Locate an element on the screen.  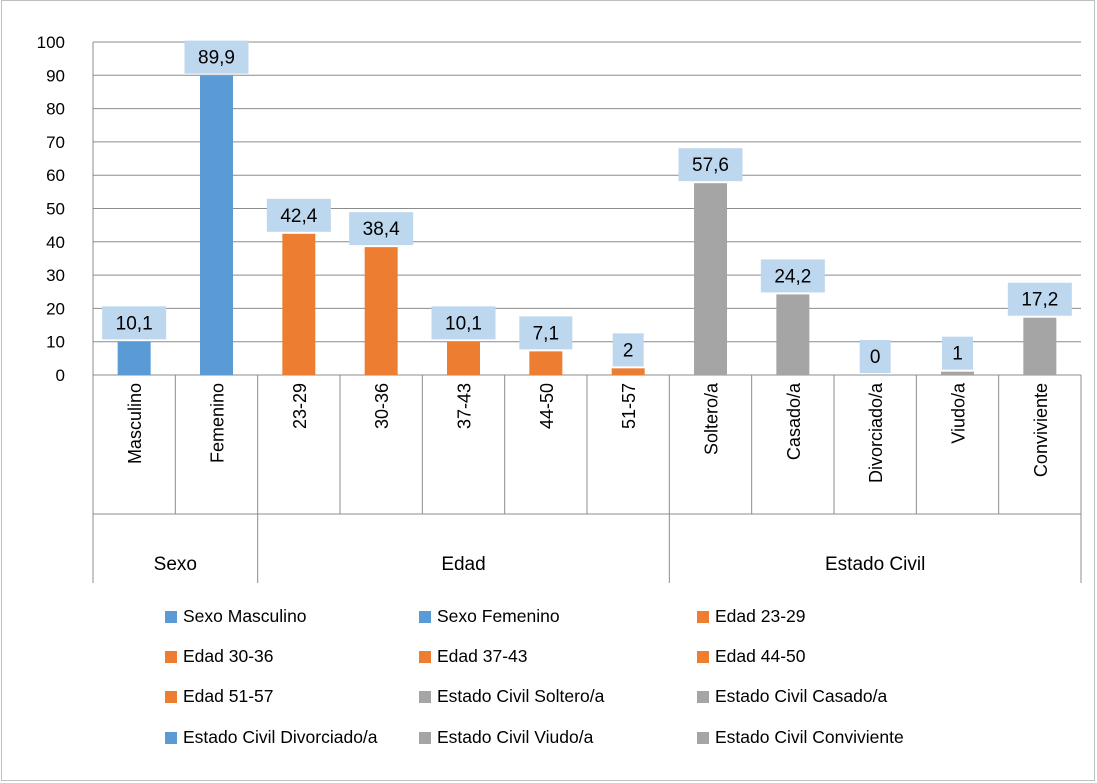
legend-item: Sexo Masculino is located at coordinates (236, 616).